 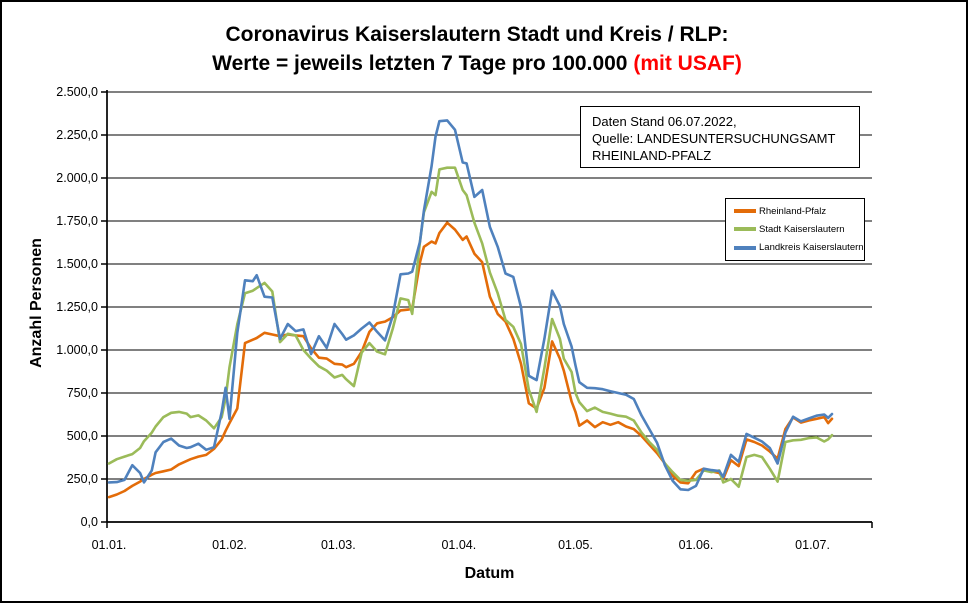 I want to click on y-tick-label: 0,0, so click(x=89, y=522).